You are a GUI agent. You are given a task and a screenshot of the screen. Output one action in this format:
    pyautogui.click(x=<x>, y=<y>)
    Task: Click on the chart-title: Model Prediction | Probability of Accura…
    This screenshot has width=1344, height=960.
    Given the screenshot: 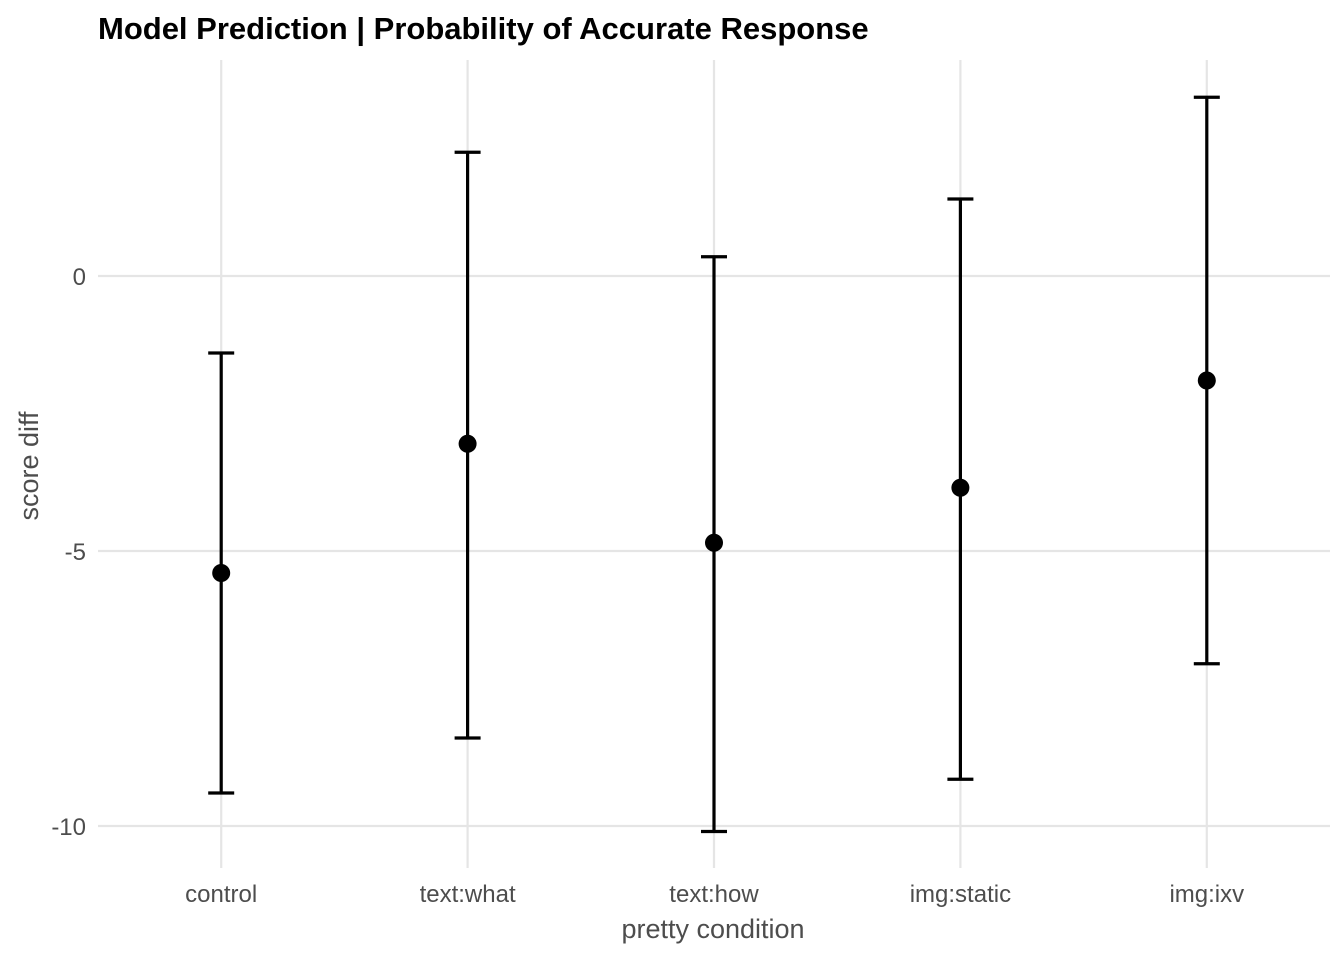 What is the action you would take?
    pyautogui.click(x=483, y=28)
    